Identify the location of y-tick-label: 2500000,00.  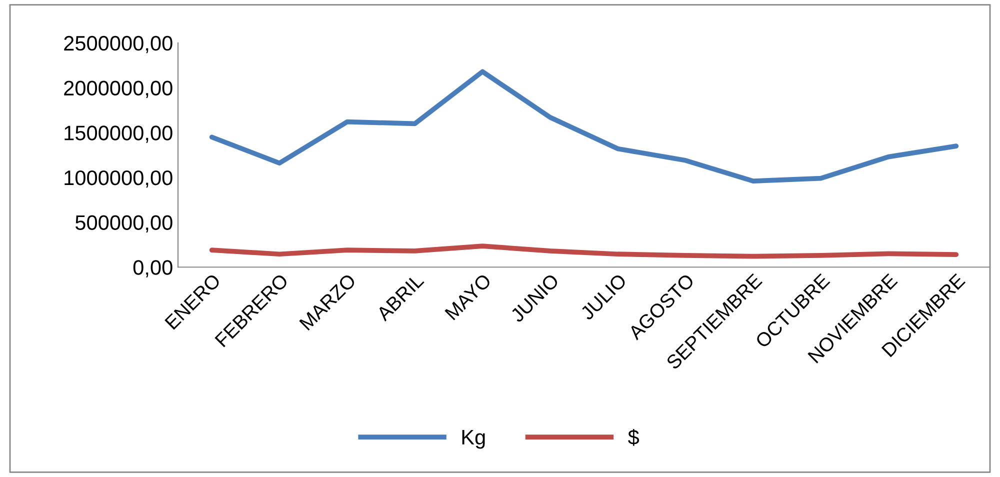
(118, 45).